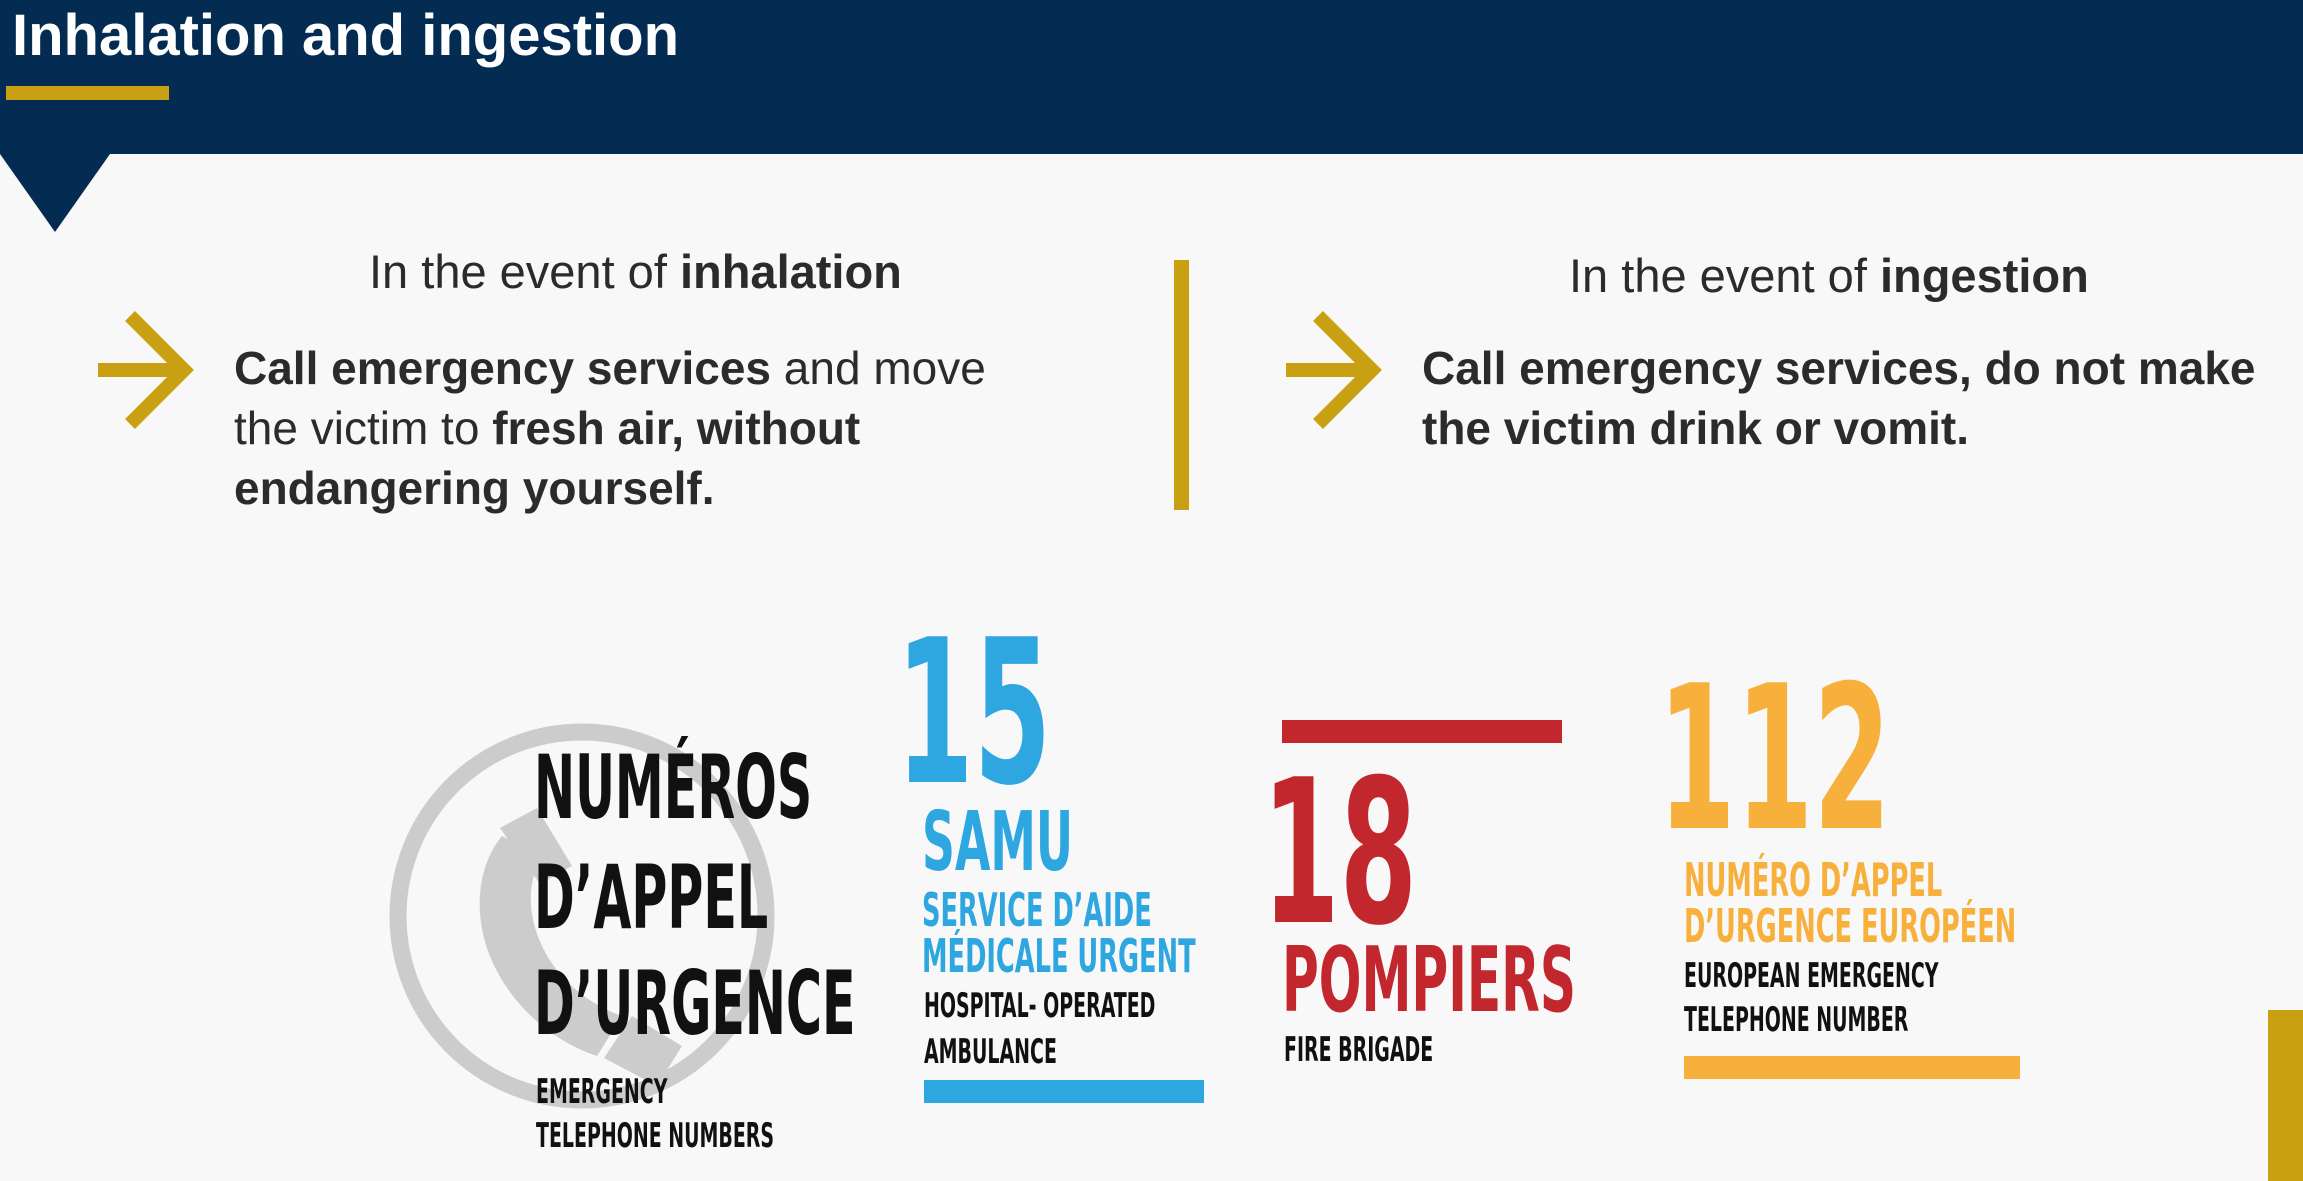 The image size is (2303, 1181). I want to click on inhalation-title: In the event of inhalation, so click(635, 271).